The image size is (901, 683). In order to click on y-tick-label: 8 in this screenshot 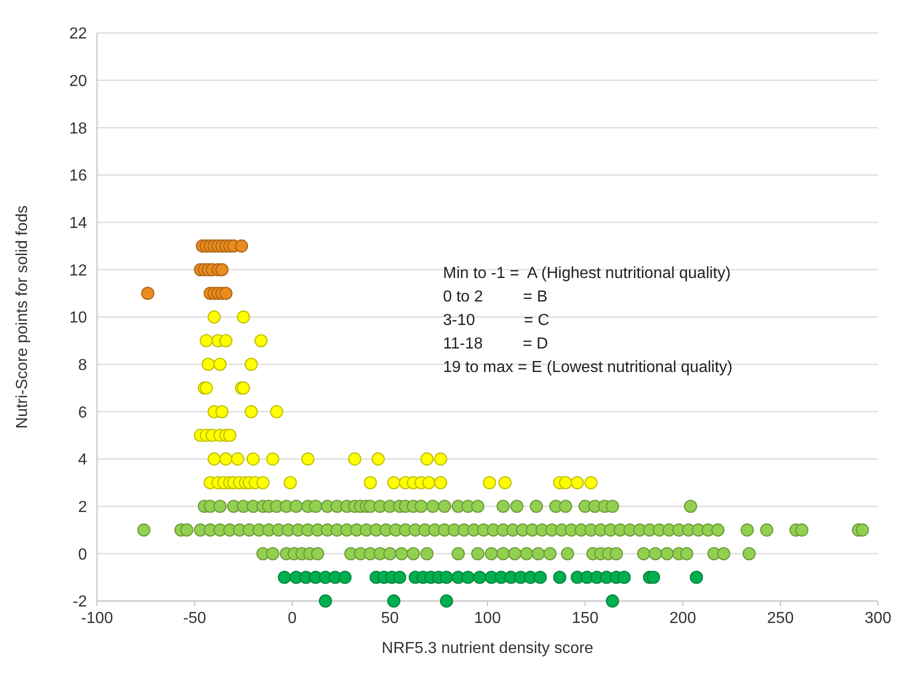, I will do `click(83, 365)`.